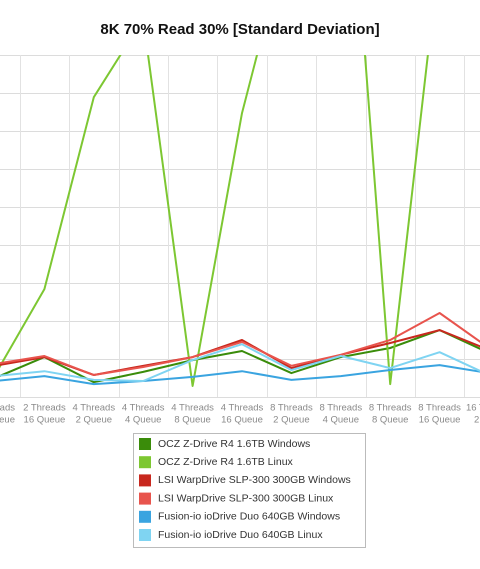 The image size is (480, 569). I want to click on legend-label: OCZ Z-Drive R4 1.6TB Windows, so click(234, 444).